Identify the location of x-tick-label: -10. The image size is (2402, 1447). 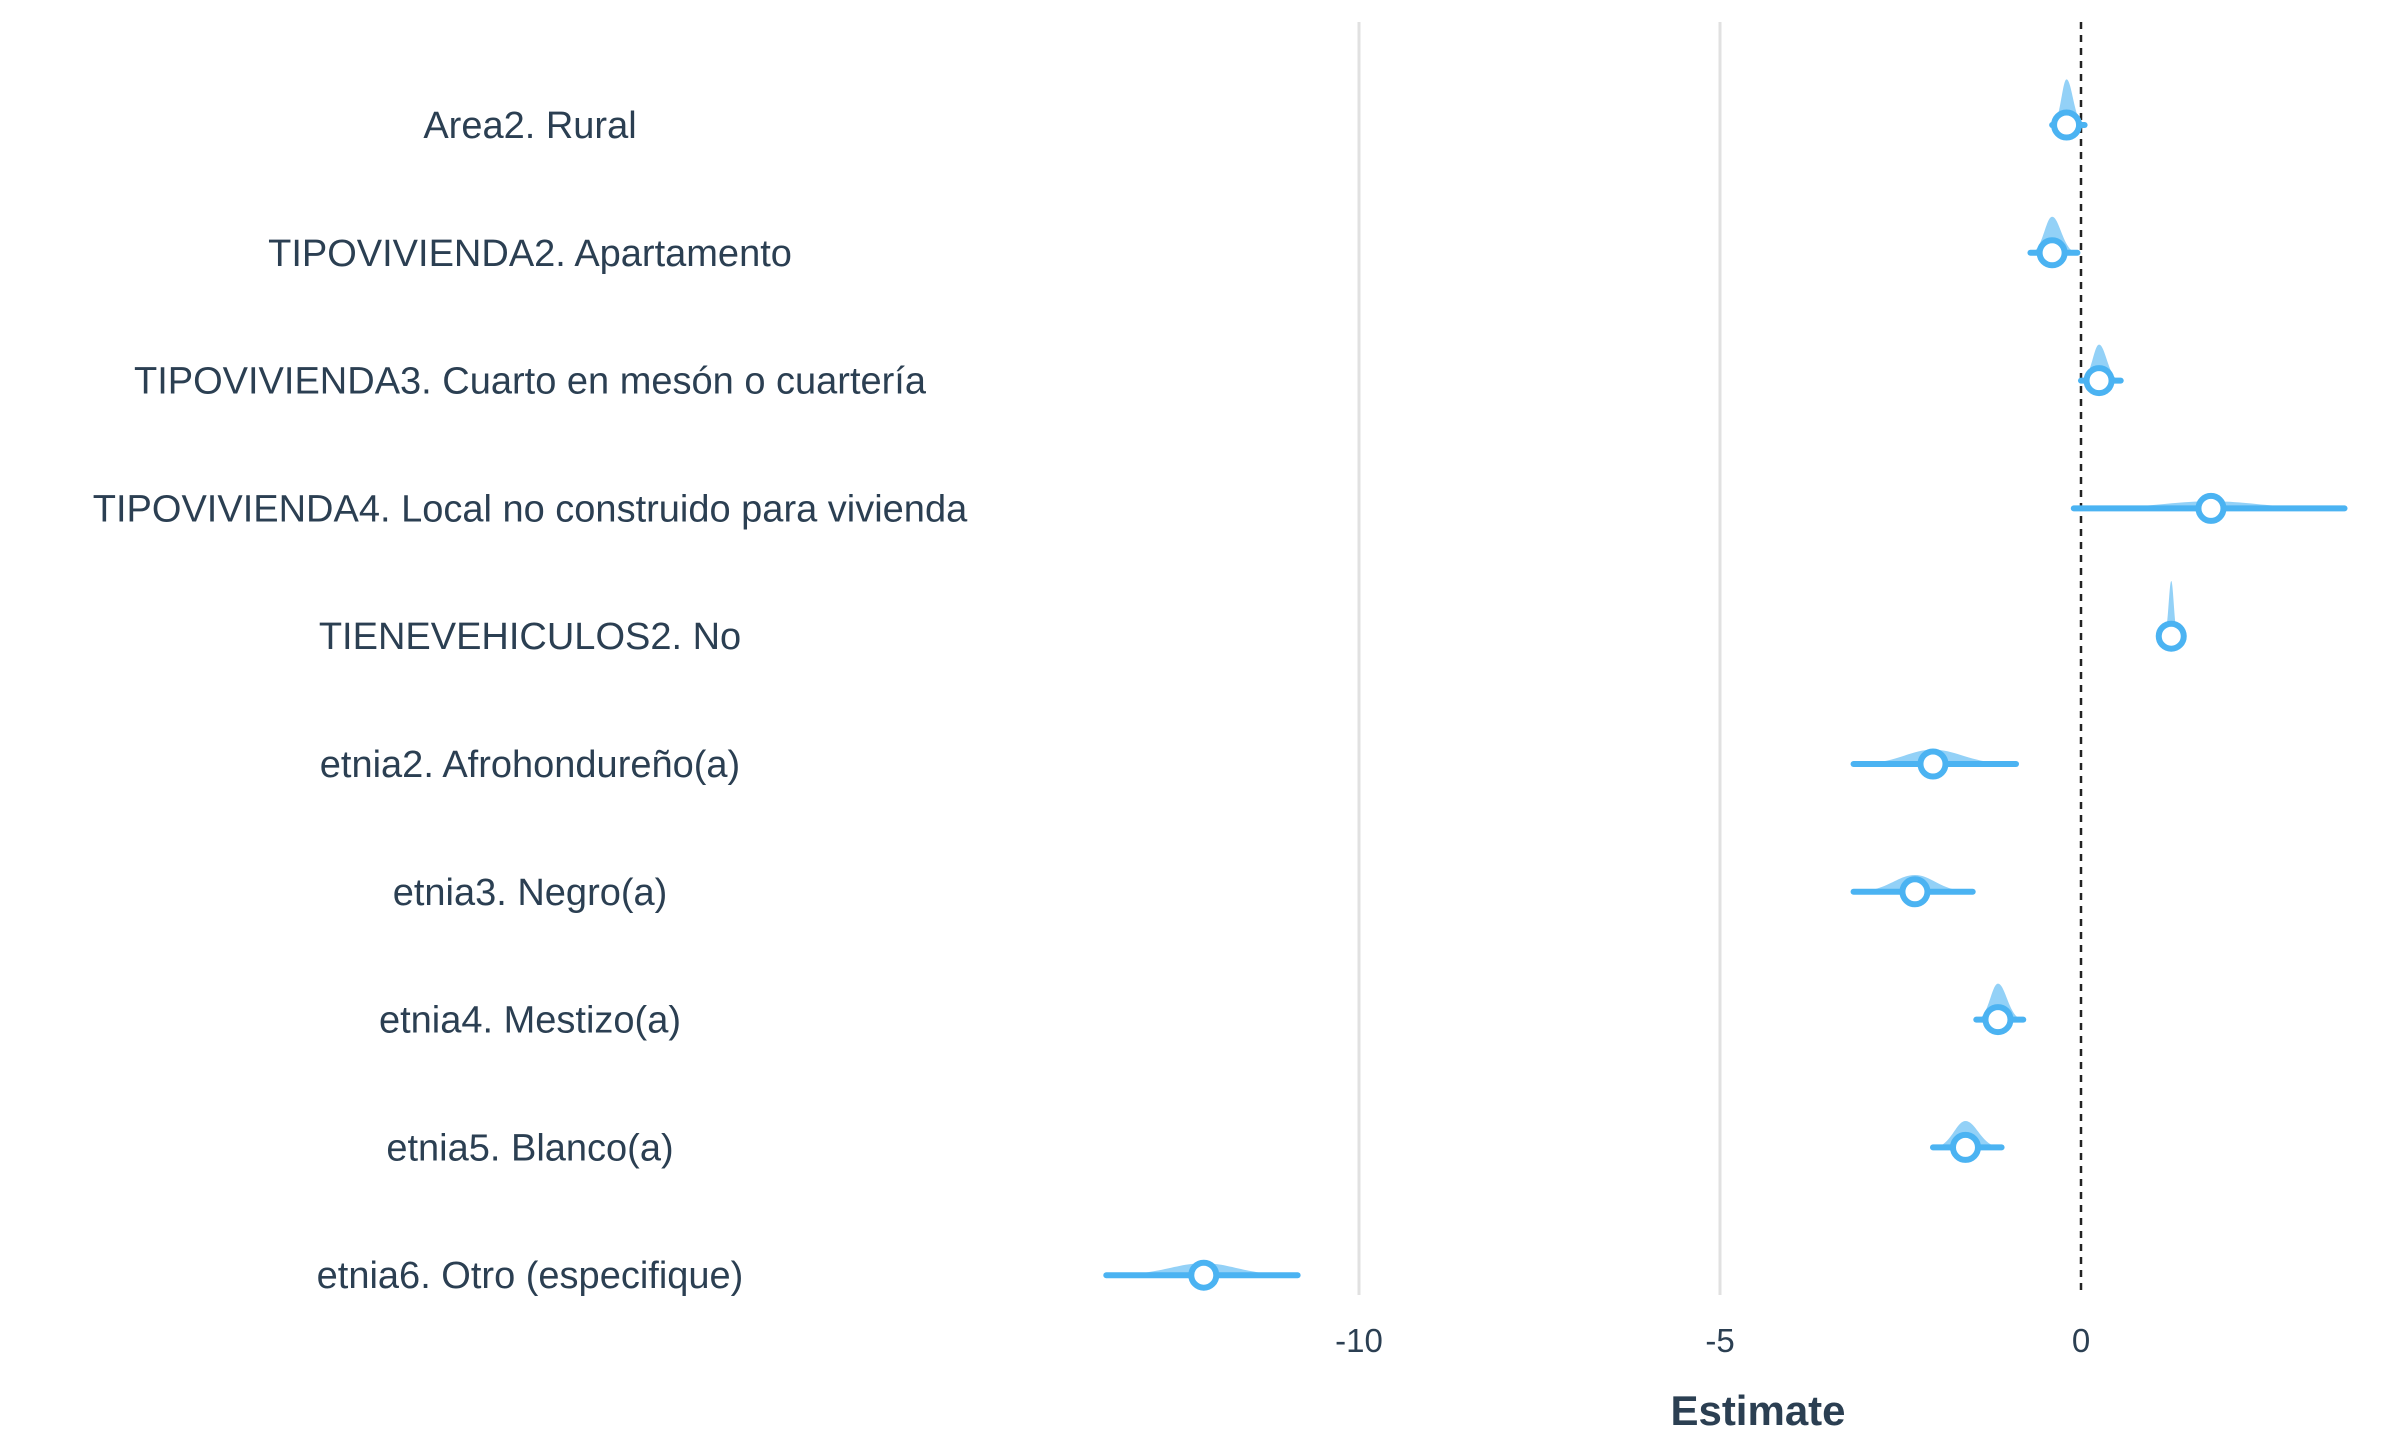
(1359, 1340).